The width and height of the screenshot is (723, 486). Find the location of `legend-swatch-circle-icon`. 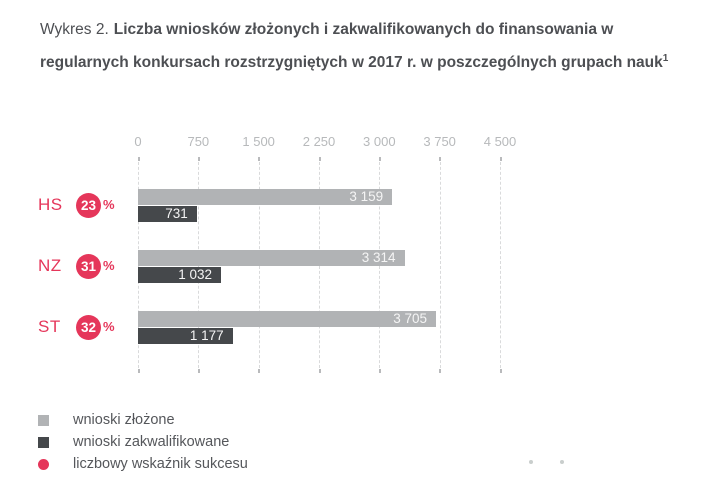

legend-swatch-circle-icon is located at coordinates (43, 464).